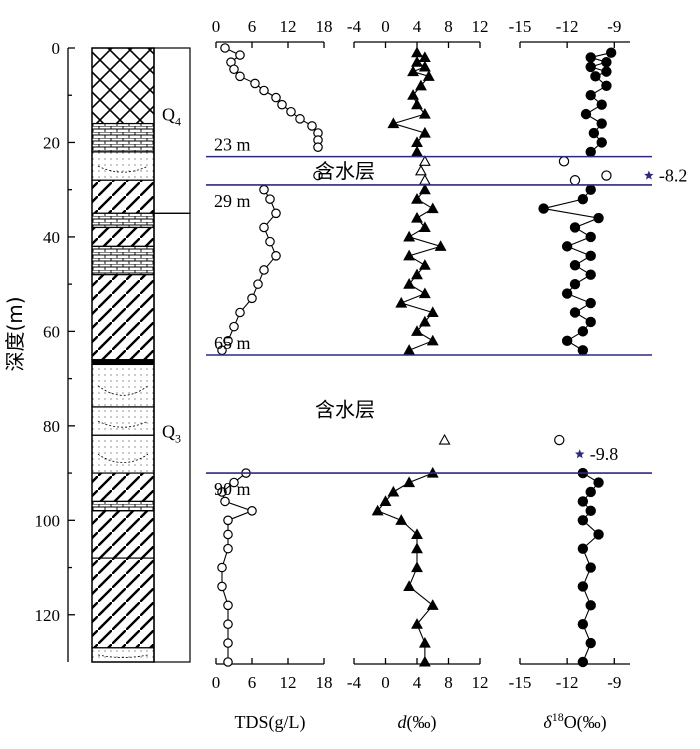 This screenshot has width=700, height=749. I want to click on strat-unit-label: Q3, so click(171, 434).